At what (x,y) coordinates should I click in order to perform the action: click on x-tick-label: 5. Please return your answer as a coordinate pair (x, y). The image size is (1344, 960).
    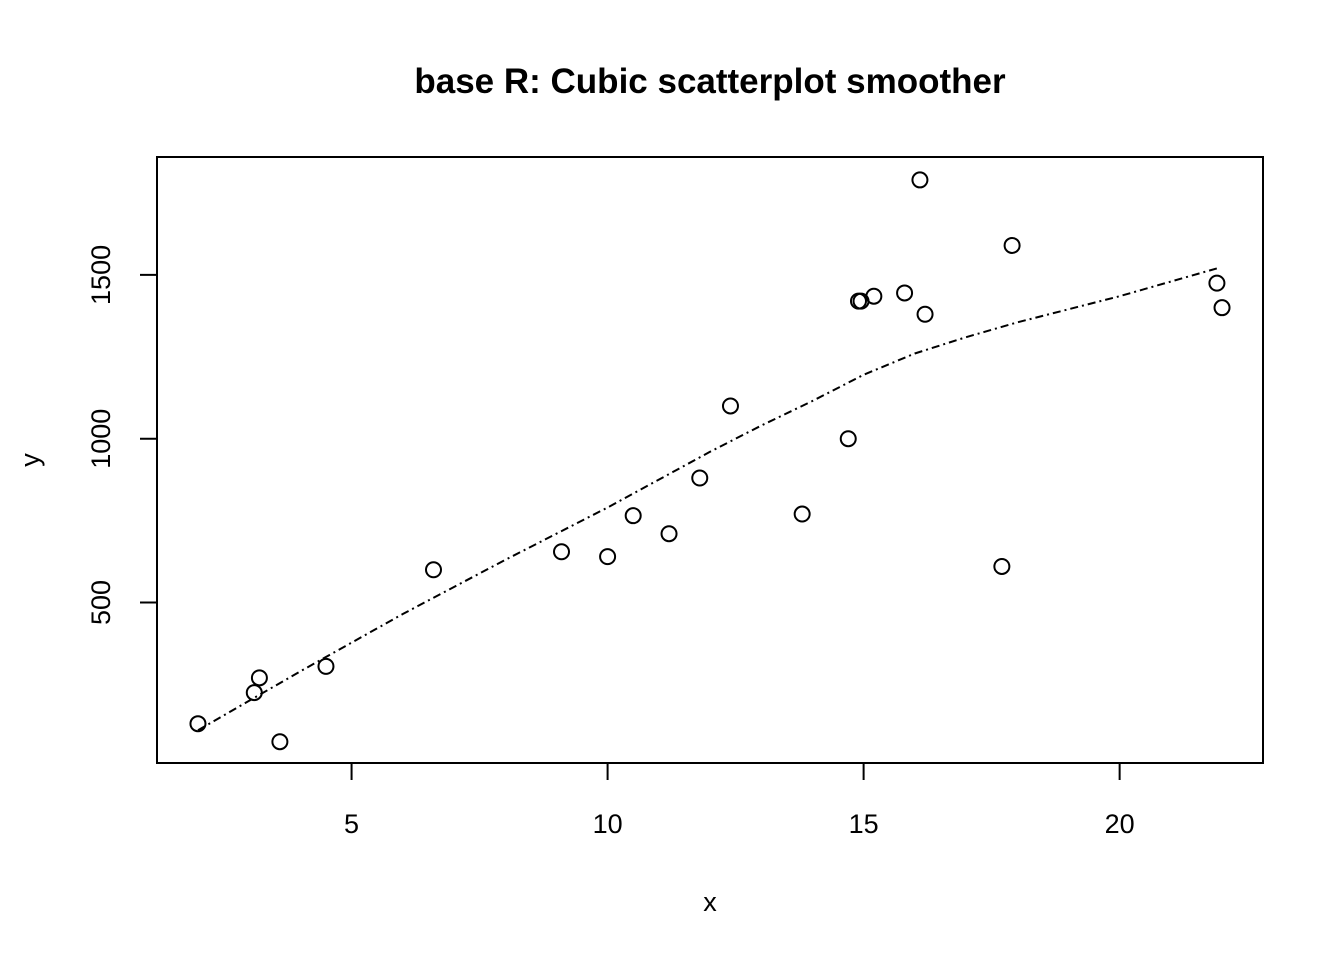
    Looking at the image, I should click on (351, 824).